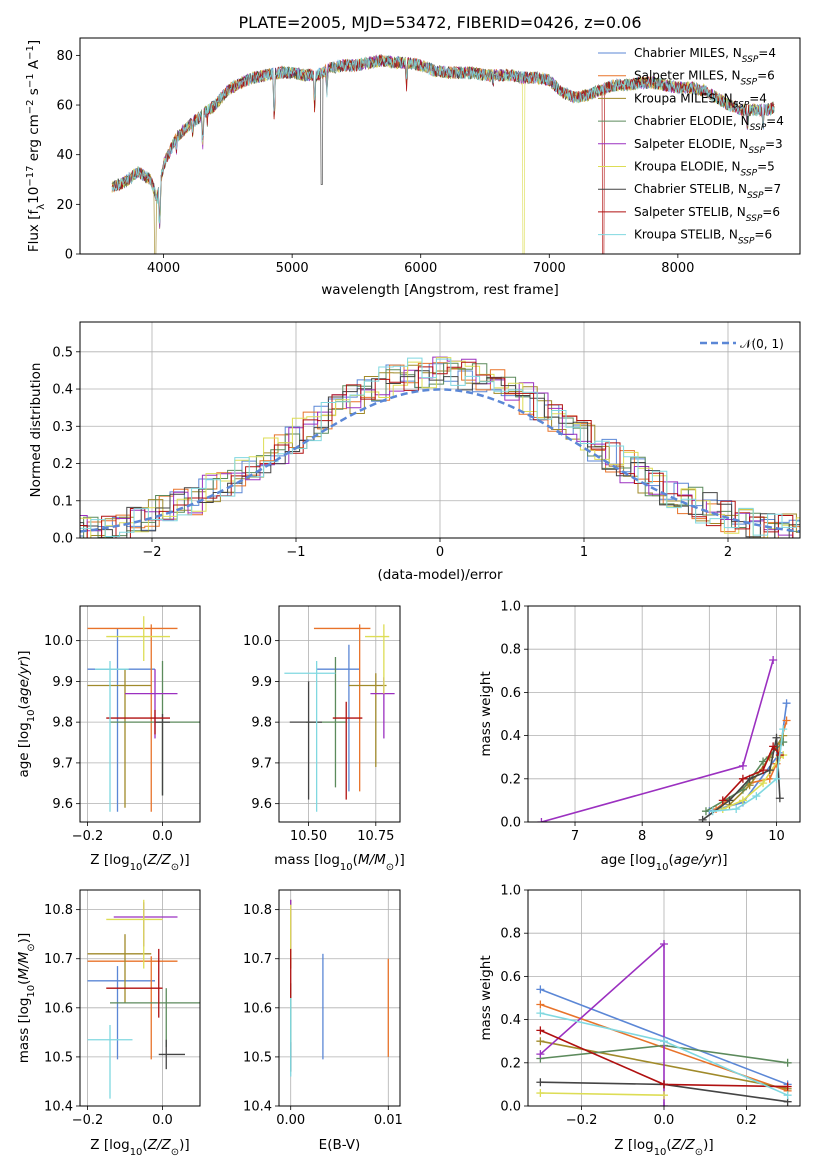  I want to click on x-tick-label: 0.00, so click(290, 1120).